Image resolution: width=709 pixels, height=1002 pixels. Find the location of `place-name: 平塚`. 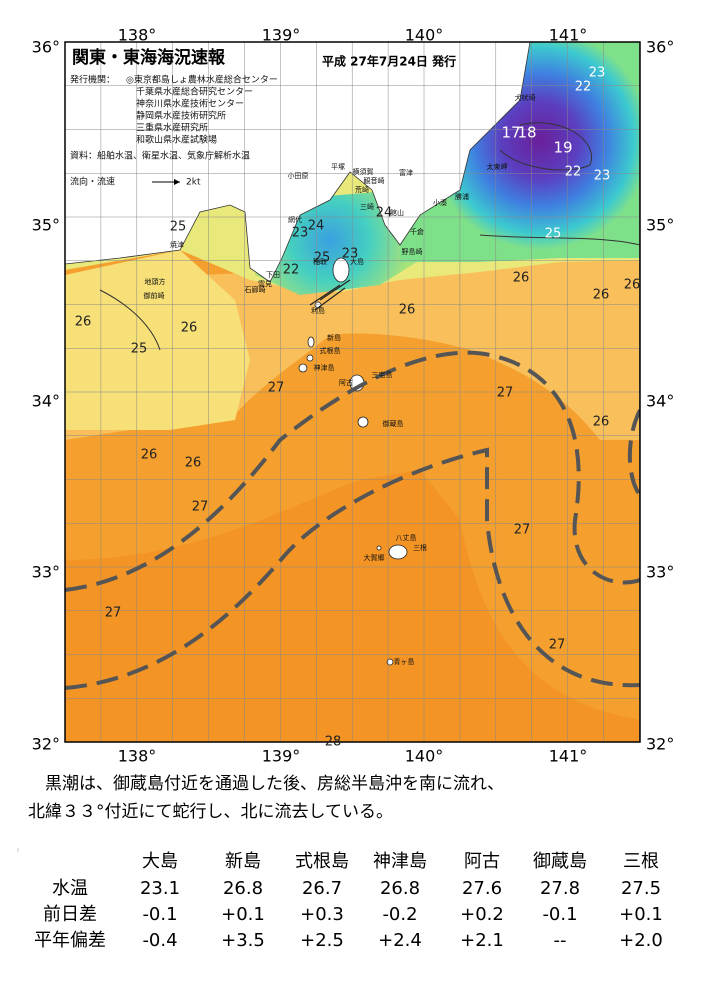

place-name: 平塚 is located at coordinates (338, 166).